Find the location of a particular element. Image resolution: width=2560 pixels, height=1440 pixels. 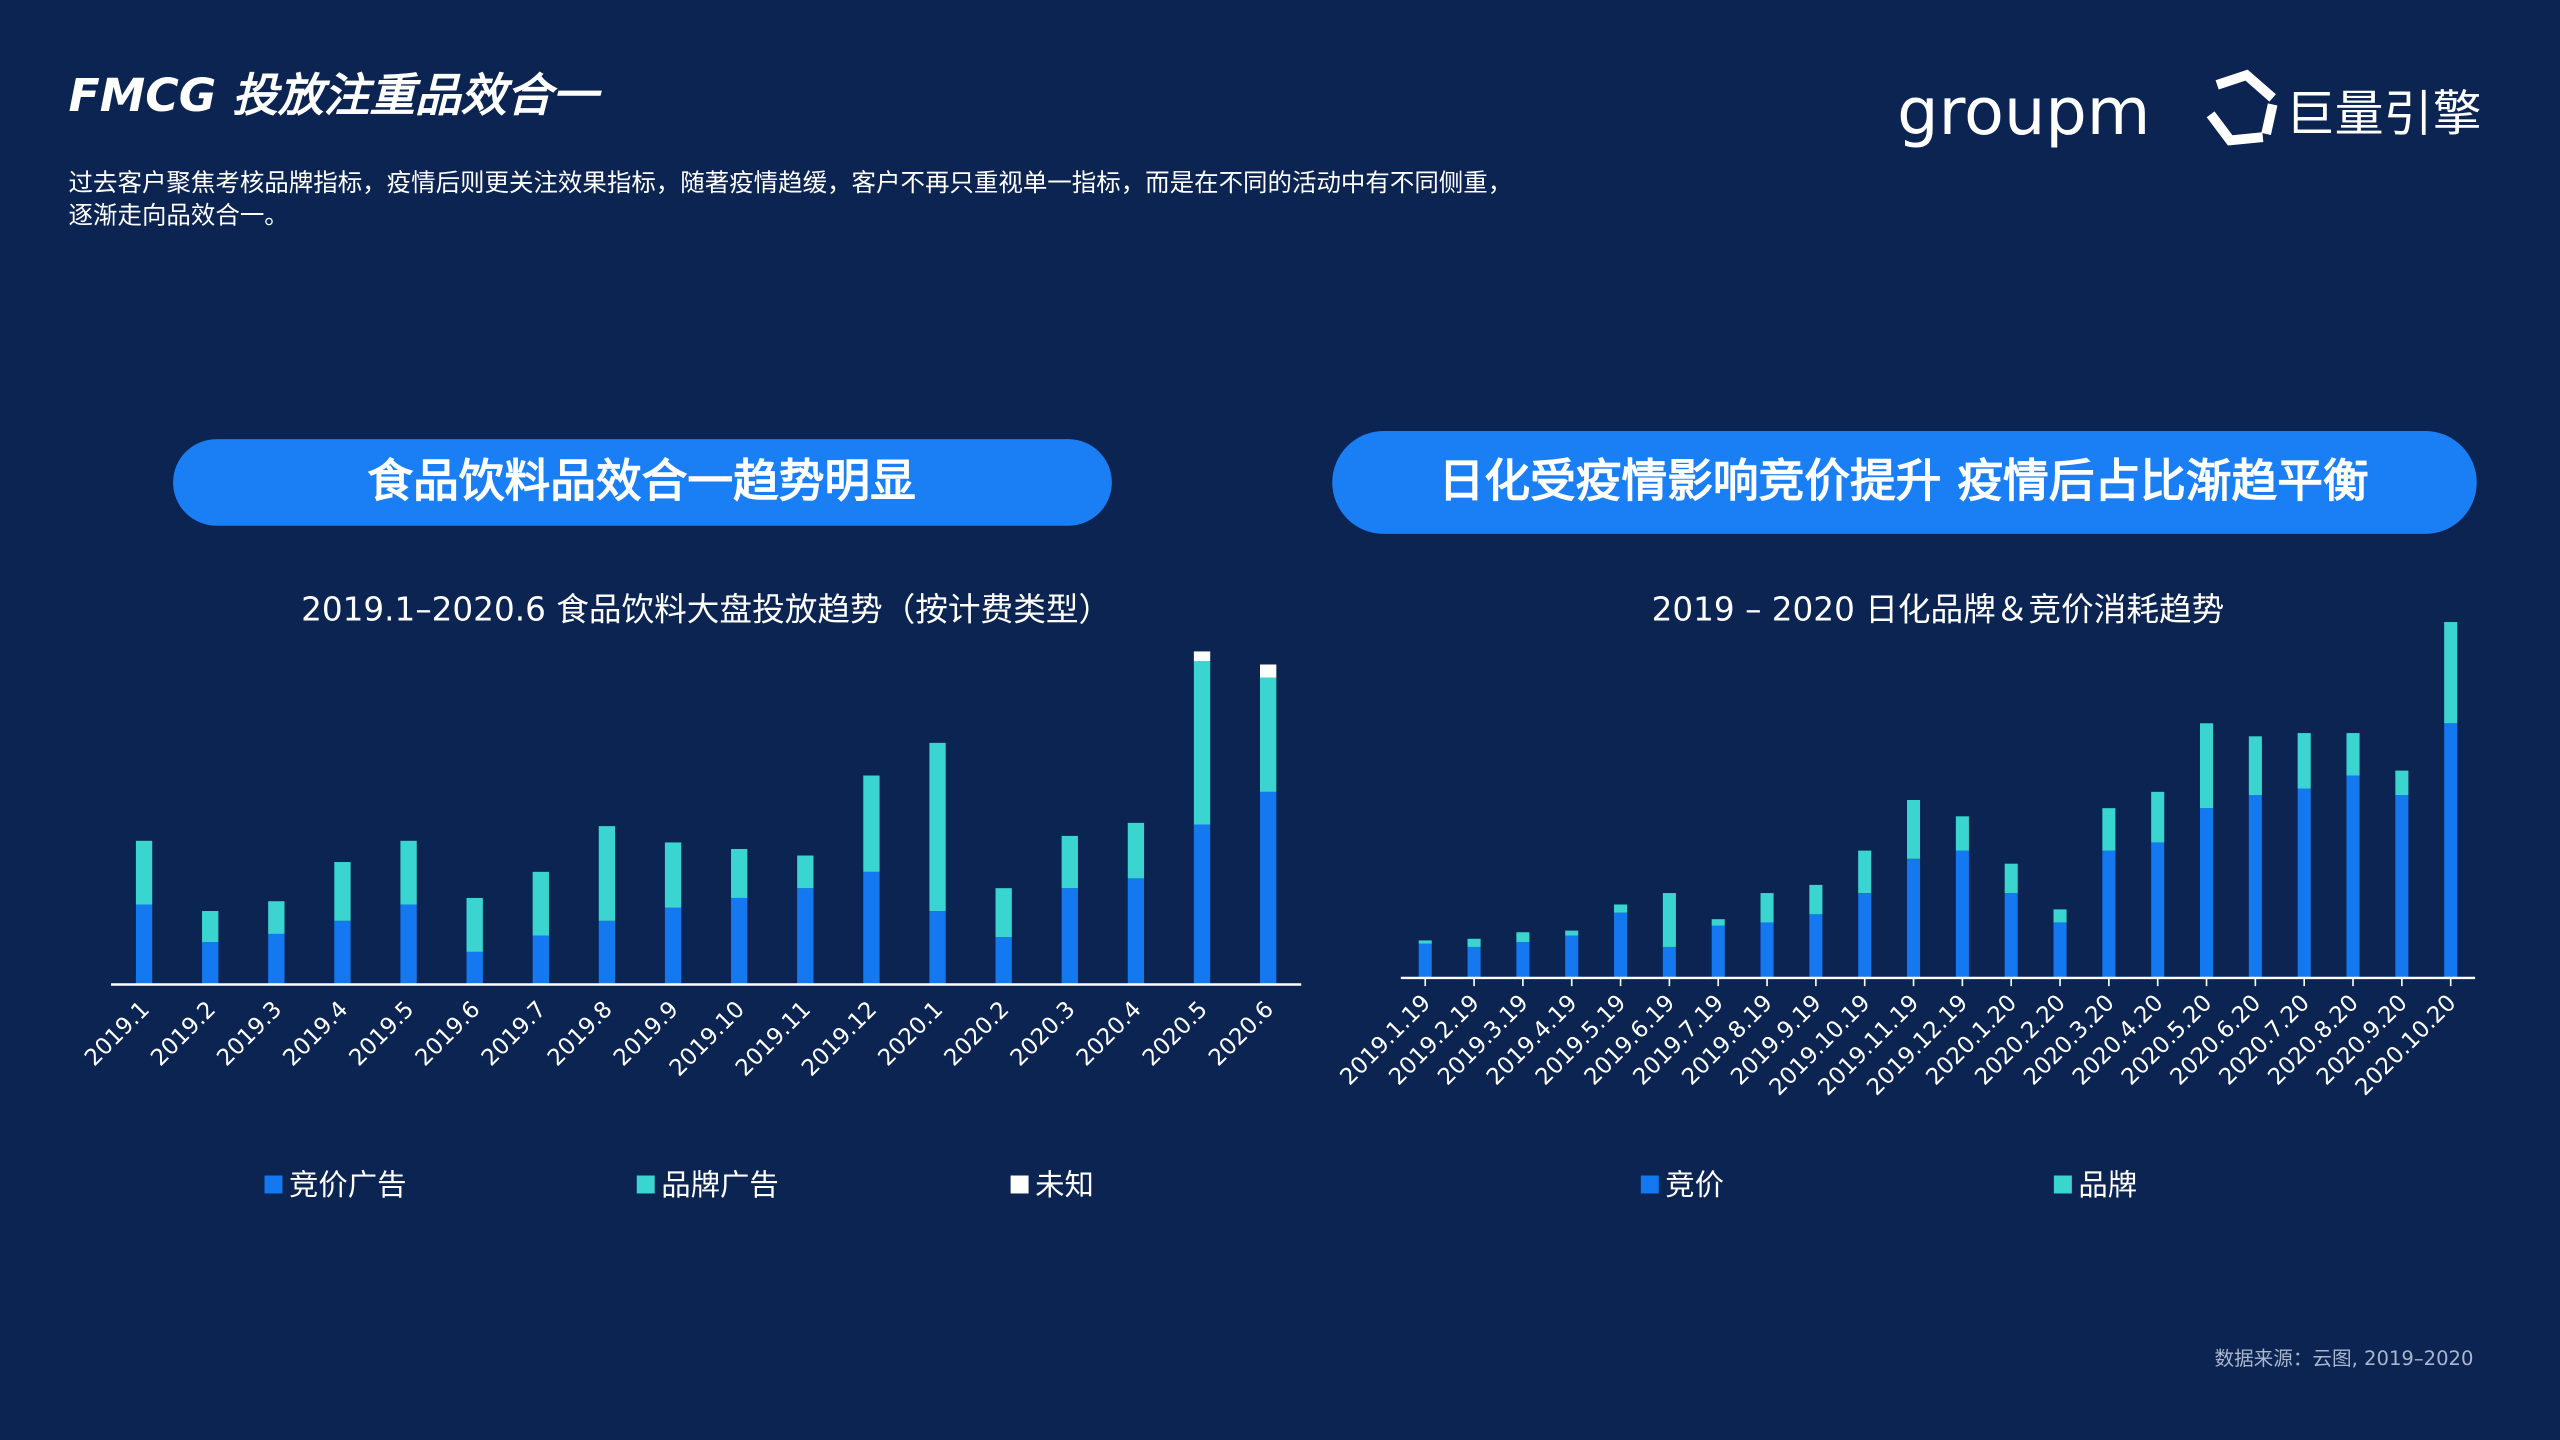

source-note: 数据来源：云图, 2019–2020 is located at coordinates (2344, 1358).